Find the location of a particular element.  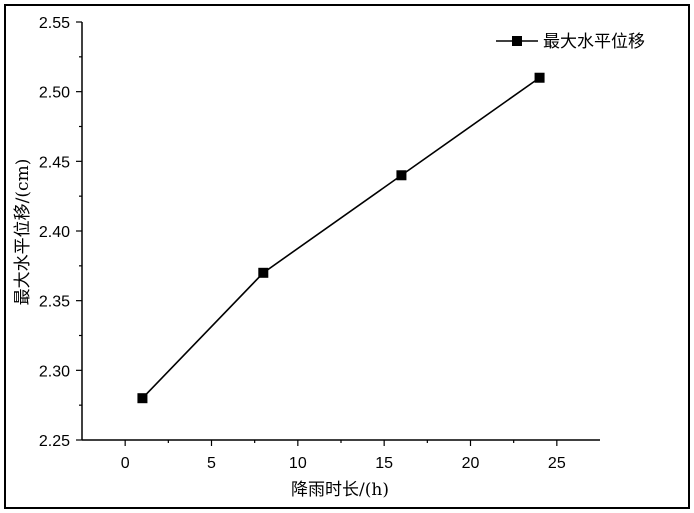

x-tick-label: 25 is located at coordinates (557, 463).